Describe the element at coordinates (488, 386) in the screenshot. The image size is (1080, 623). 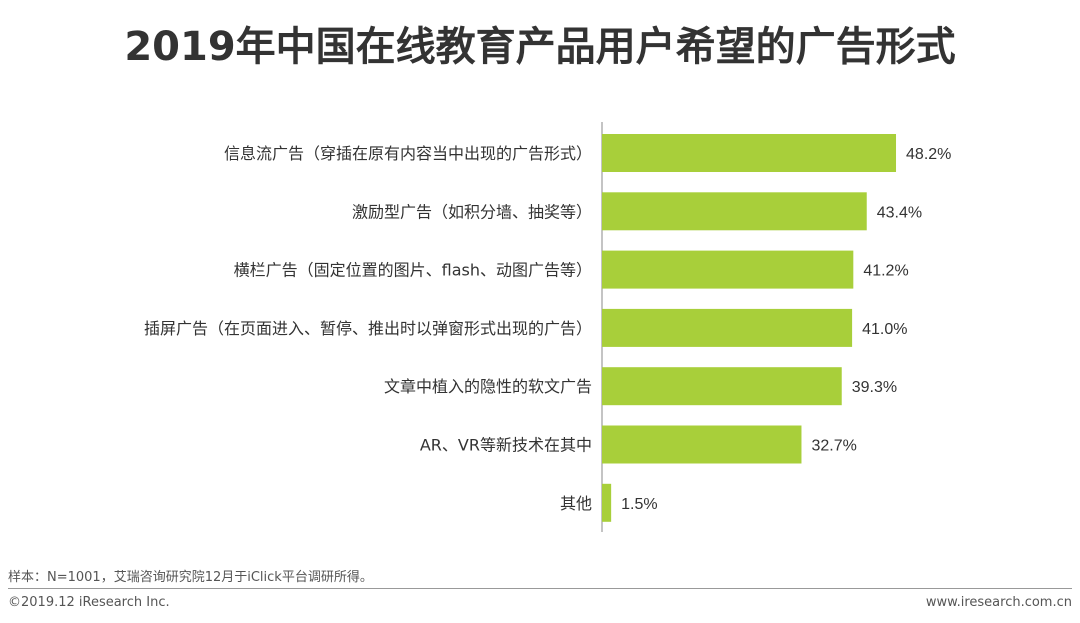
I see `category-label: 文章中植入的隐性的软文广告` at that location.